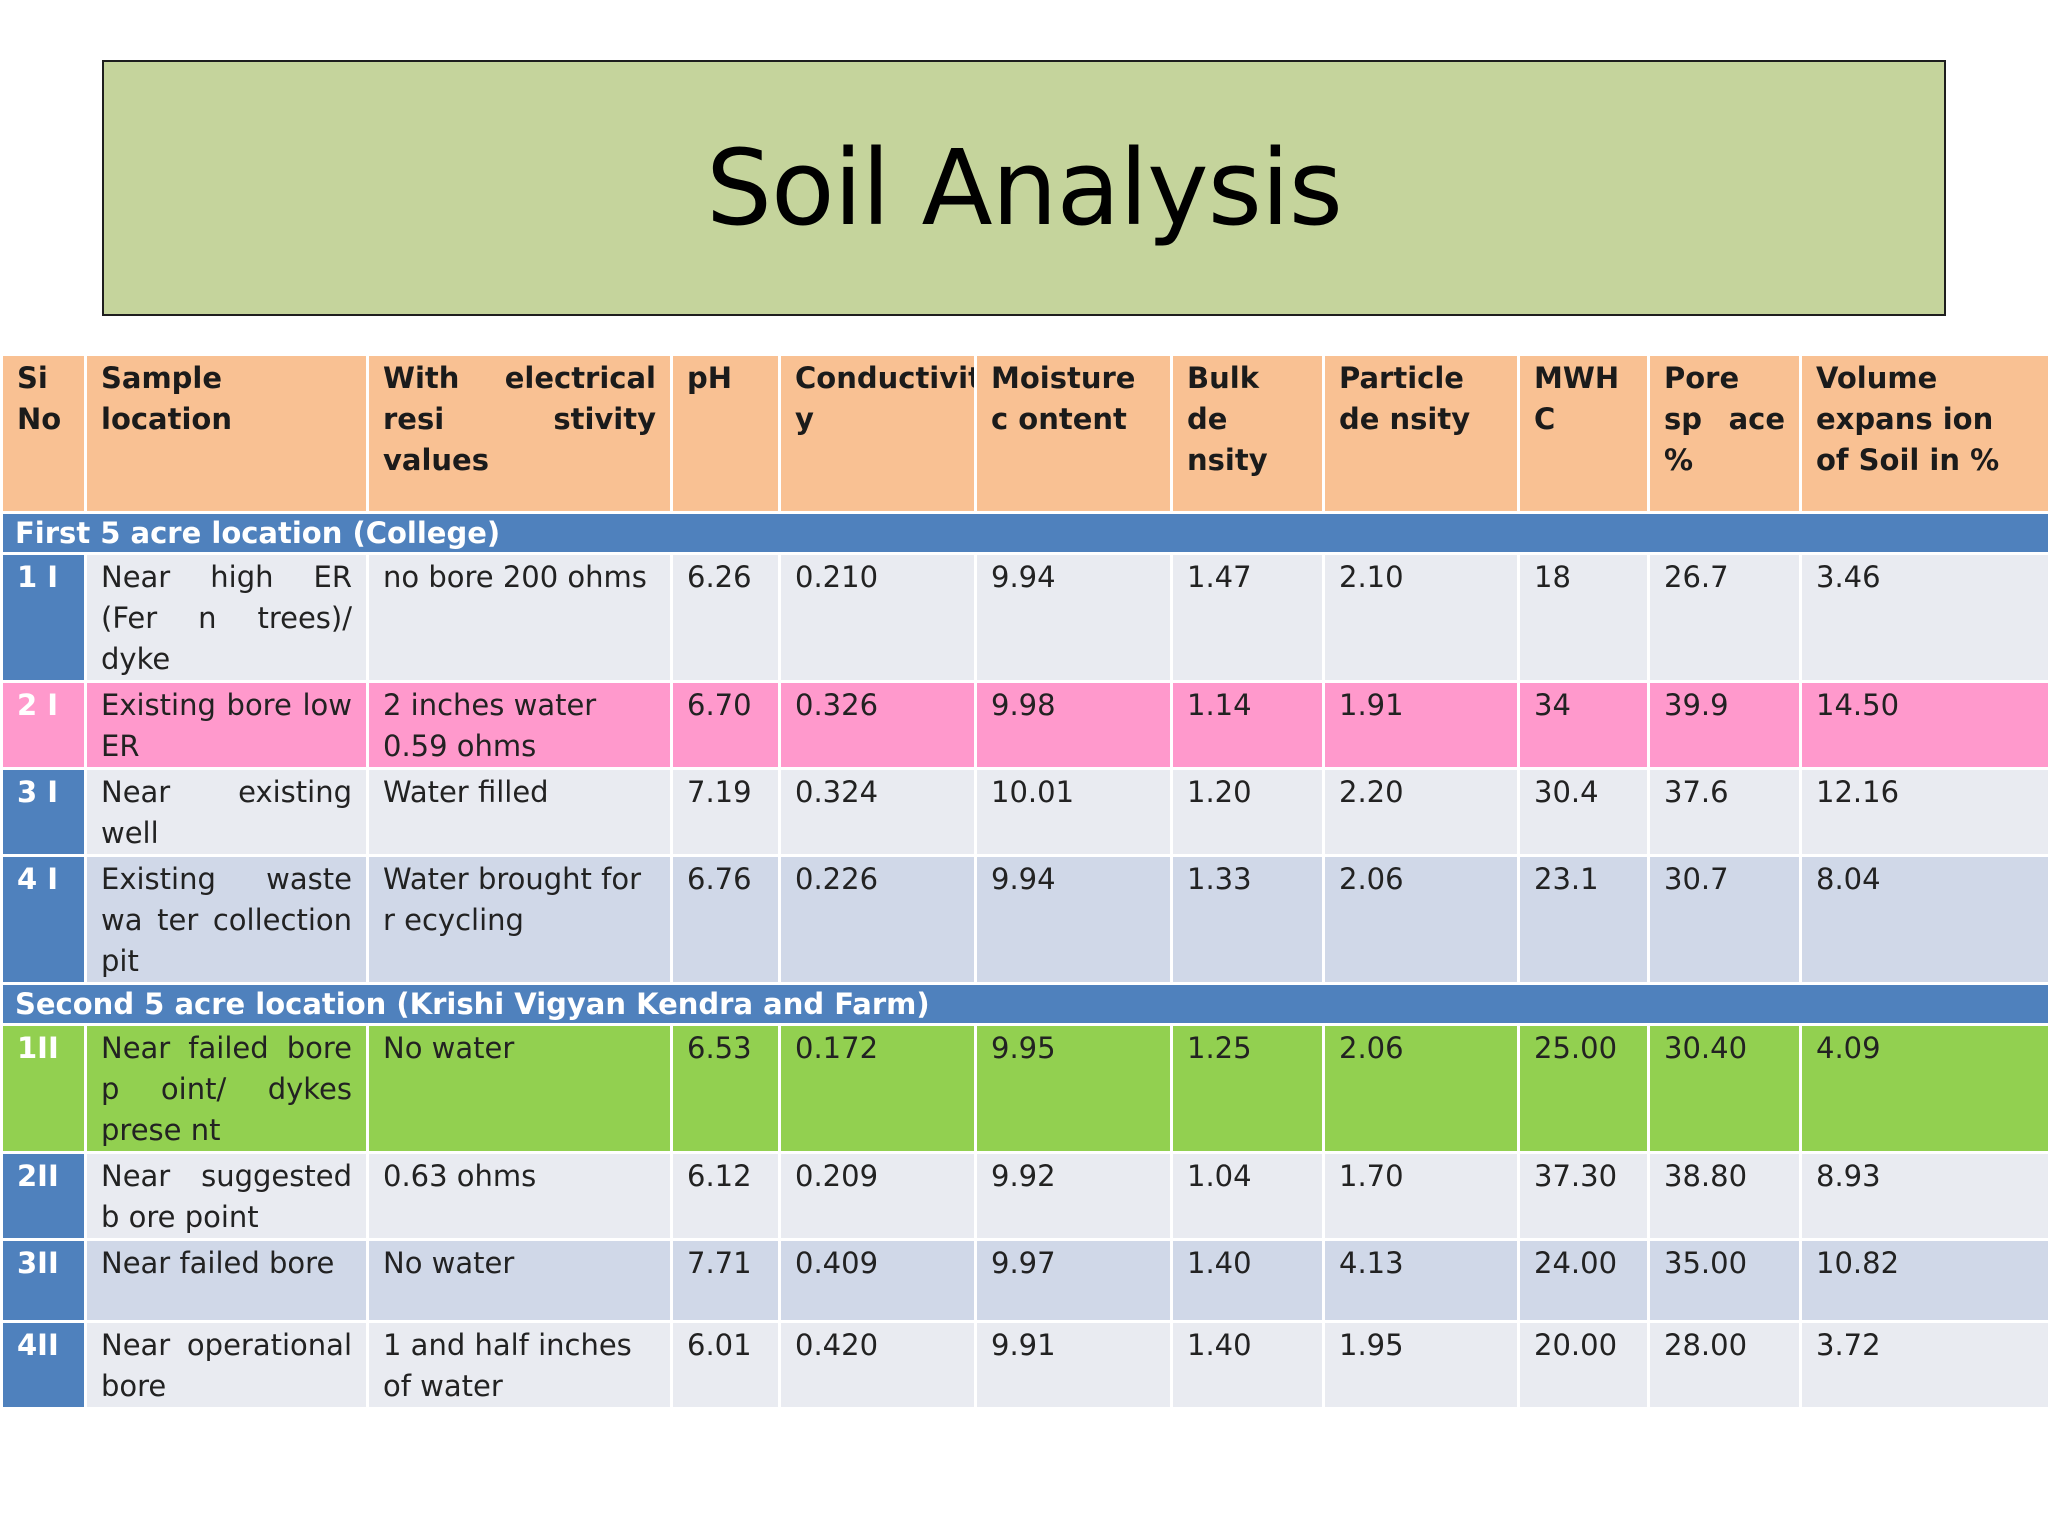 The height and width of the screenshot is (1536, 2048). Describe the element at coordinates (1583, 617) in the screenshot. I see `cell-mwhc: 18` at that location.